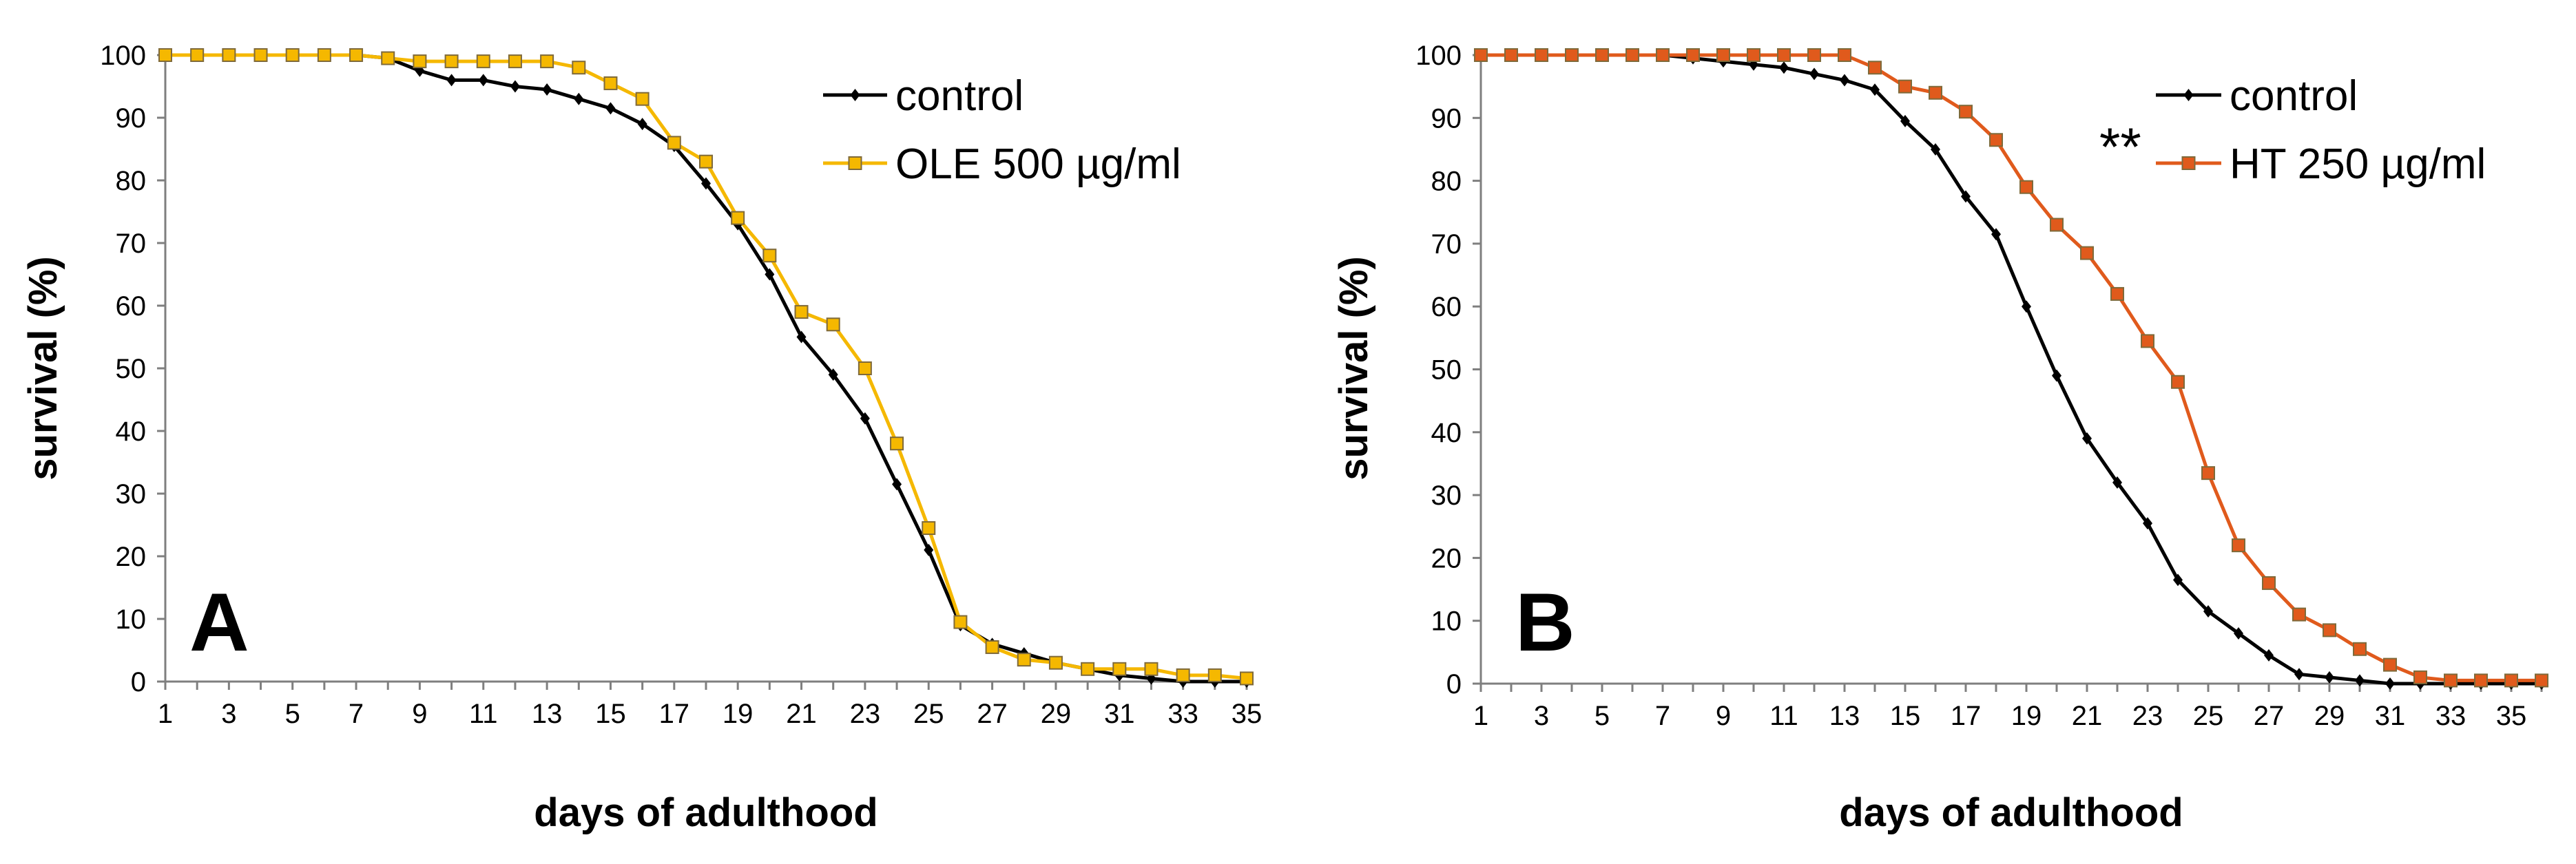  I want to click on y-tick-label: 100, so click(123, 56).